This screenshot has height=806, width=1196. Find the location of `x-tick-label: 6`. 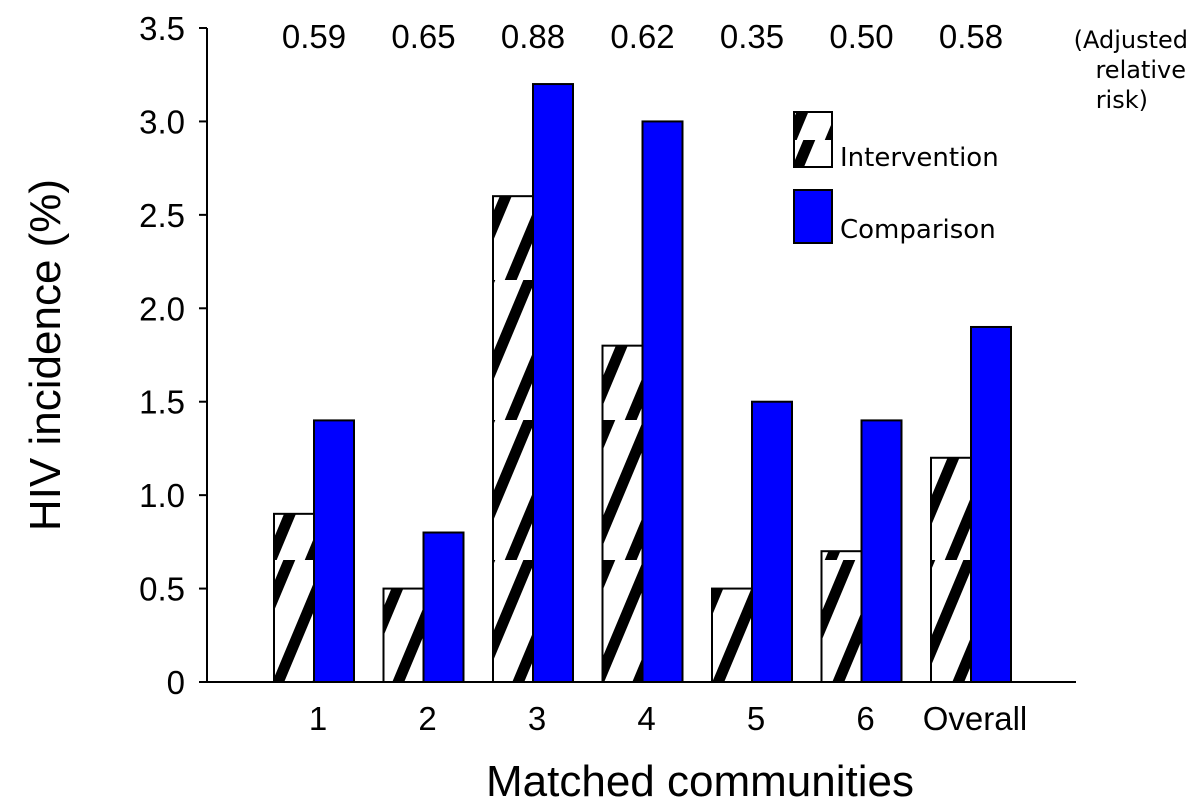

x-tick-label: 6 is located at coordinates (865, 718).